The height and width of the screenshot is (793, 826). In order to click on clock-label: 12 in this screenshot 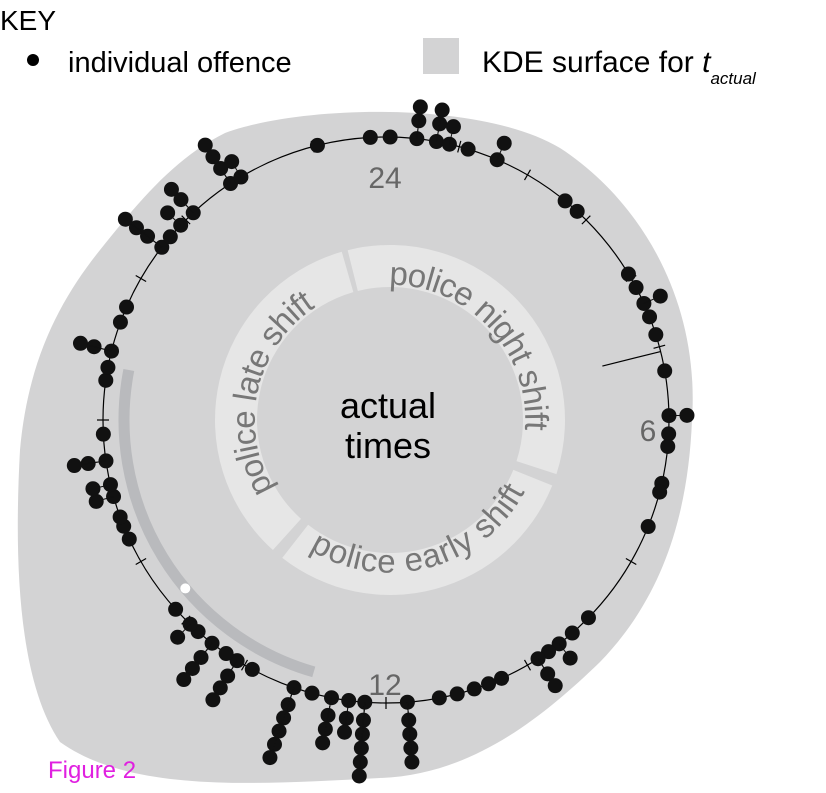, I will do `click(384, 685)`.